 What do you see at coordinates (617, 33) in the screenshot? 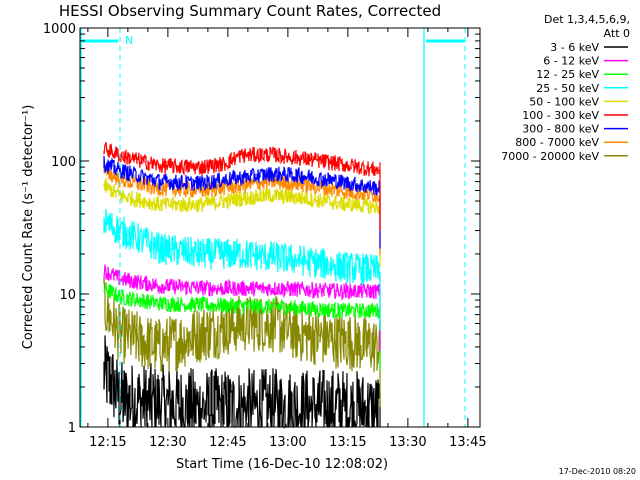
I see `legend-header-line-2: Att 0` at bounding box center [617, 33].